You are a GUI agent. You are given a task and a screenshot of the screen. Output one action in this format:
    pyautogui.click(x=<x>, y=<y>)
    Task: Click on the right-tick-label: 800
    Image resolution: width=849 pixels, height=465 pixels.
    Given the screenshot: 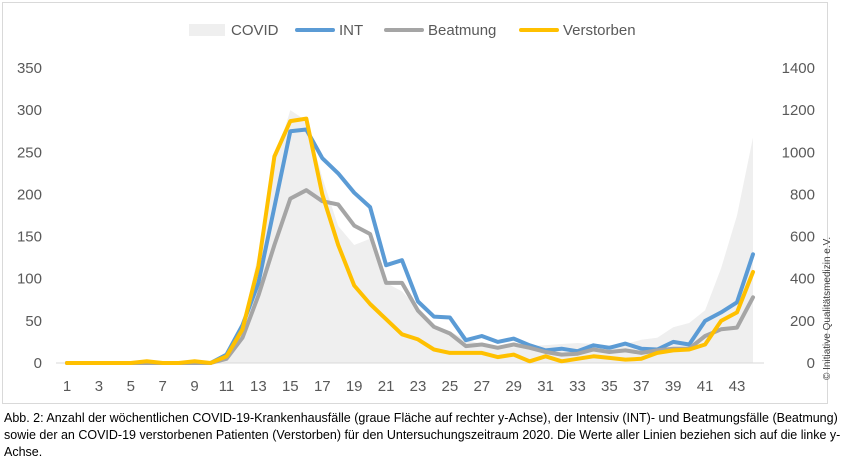 What is the action you would take?
    pyautogui.click(x=802, y=194)
    